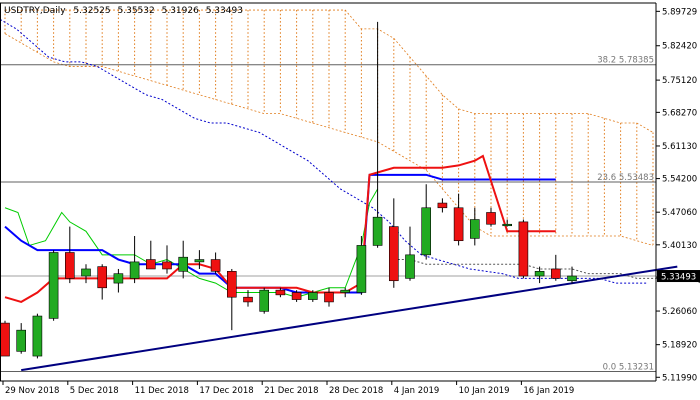 This screenshot has height=400, width=700. I want to click on x-tick-label: 17 Dec 2018, so click(226, 391).